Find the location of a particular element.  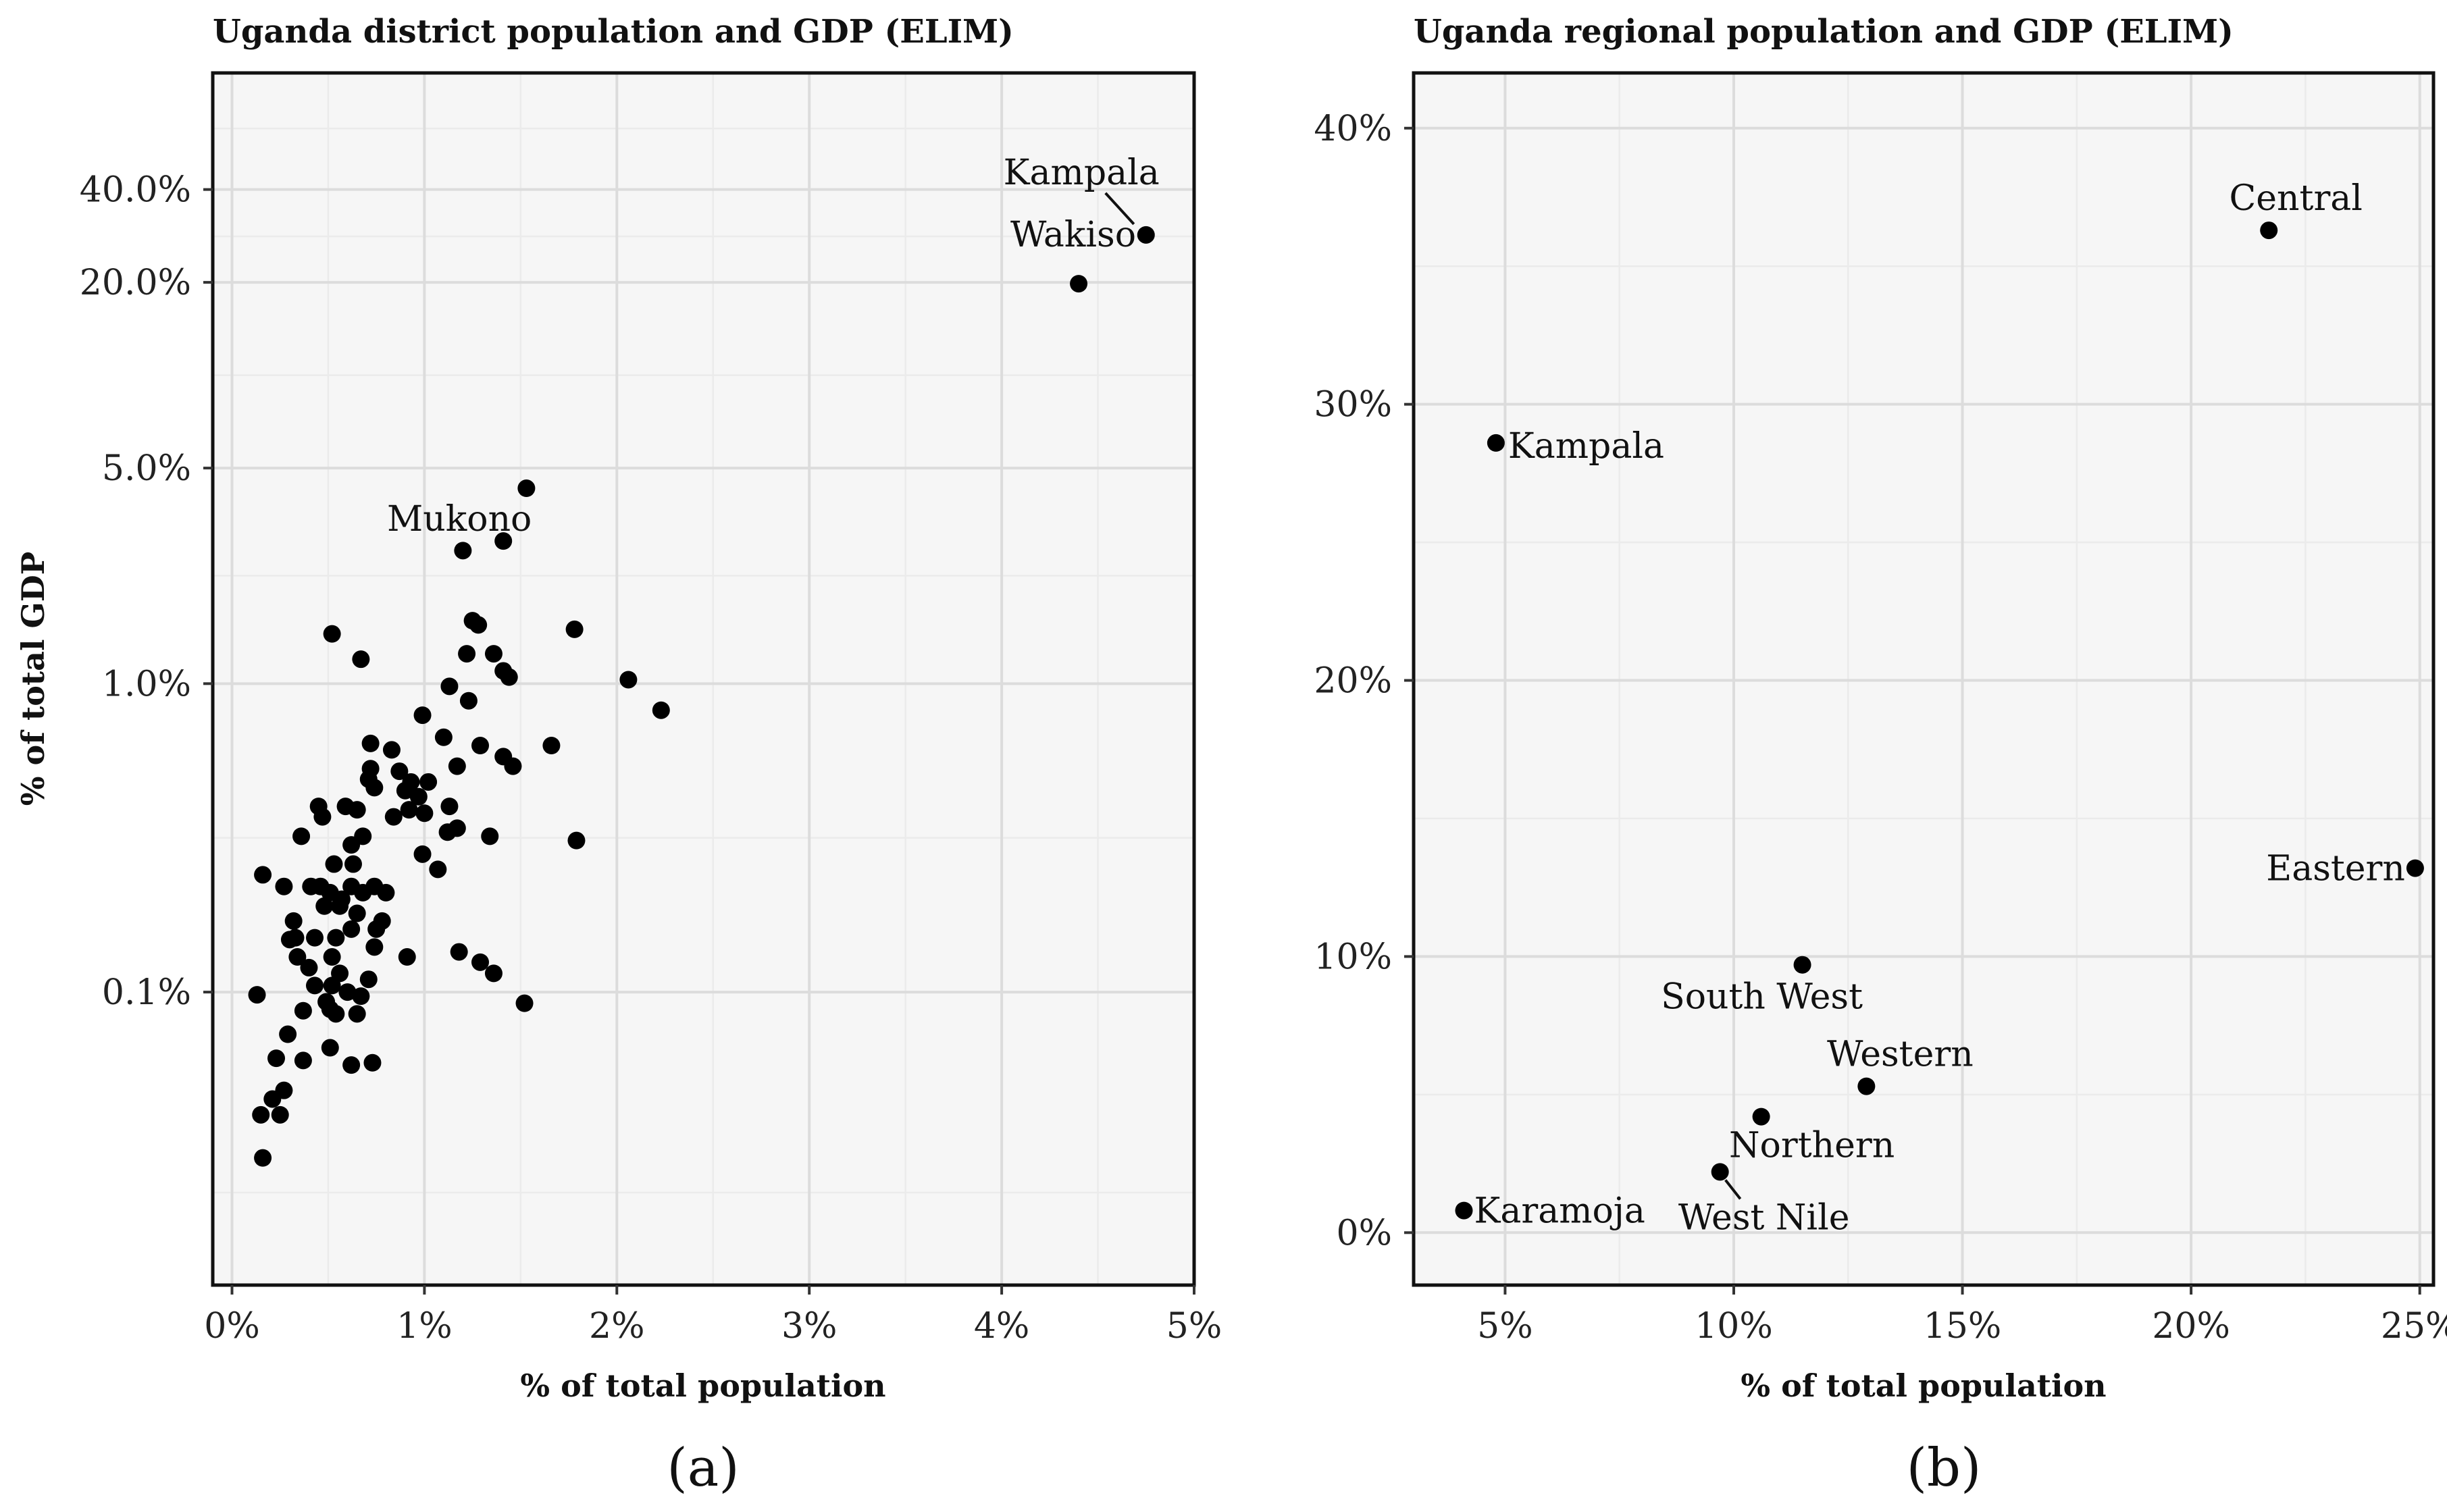

mukono-label: Mukono is located at coordinates (459, 519).